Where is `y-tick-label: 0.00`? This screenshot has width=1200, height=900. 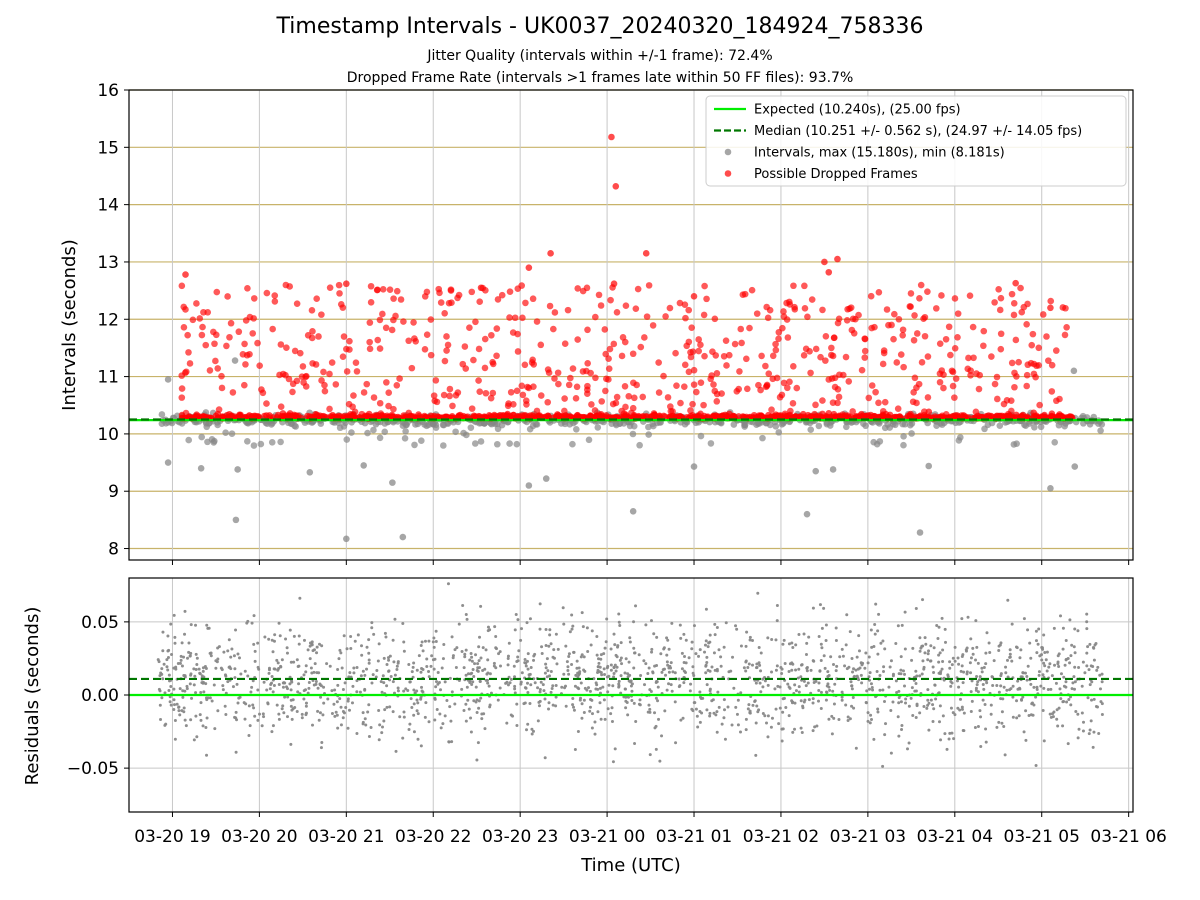 y-tick-label: 0.00 is located at coordinates (100, 696).